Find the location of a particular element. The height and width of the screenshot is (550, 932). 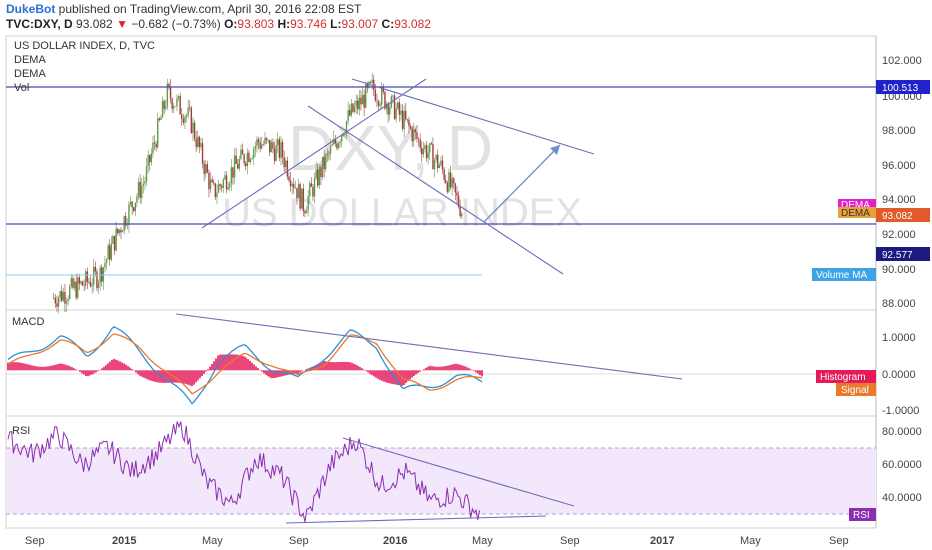

dema2-badge is located at coordinates (857, 212).